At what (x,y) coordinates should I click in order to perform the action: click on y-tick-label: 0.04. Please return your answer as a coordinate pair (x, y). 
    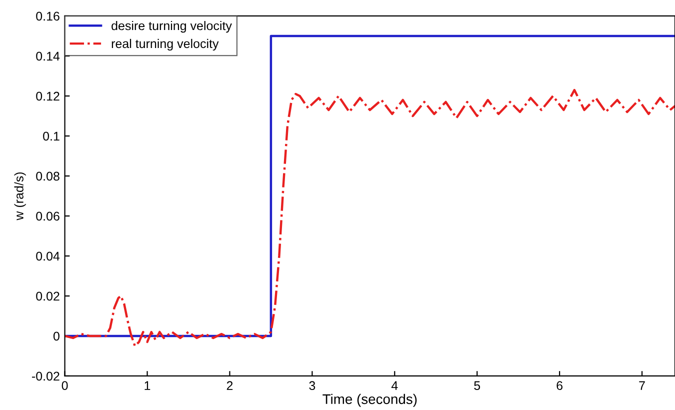
    Looking at the image, I should click on (48, 256).